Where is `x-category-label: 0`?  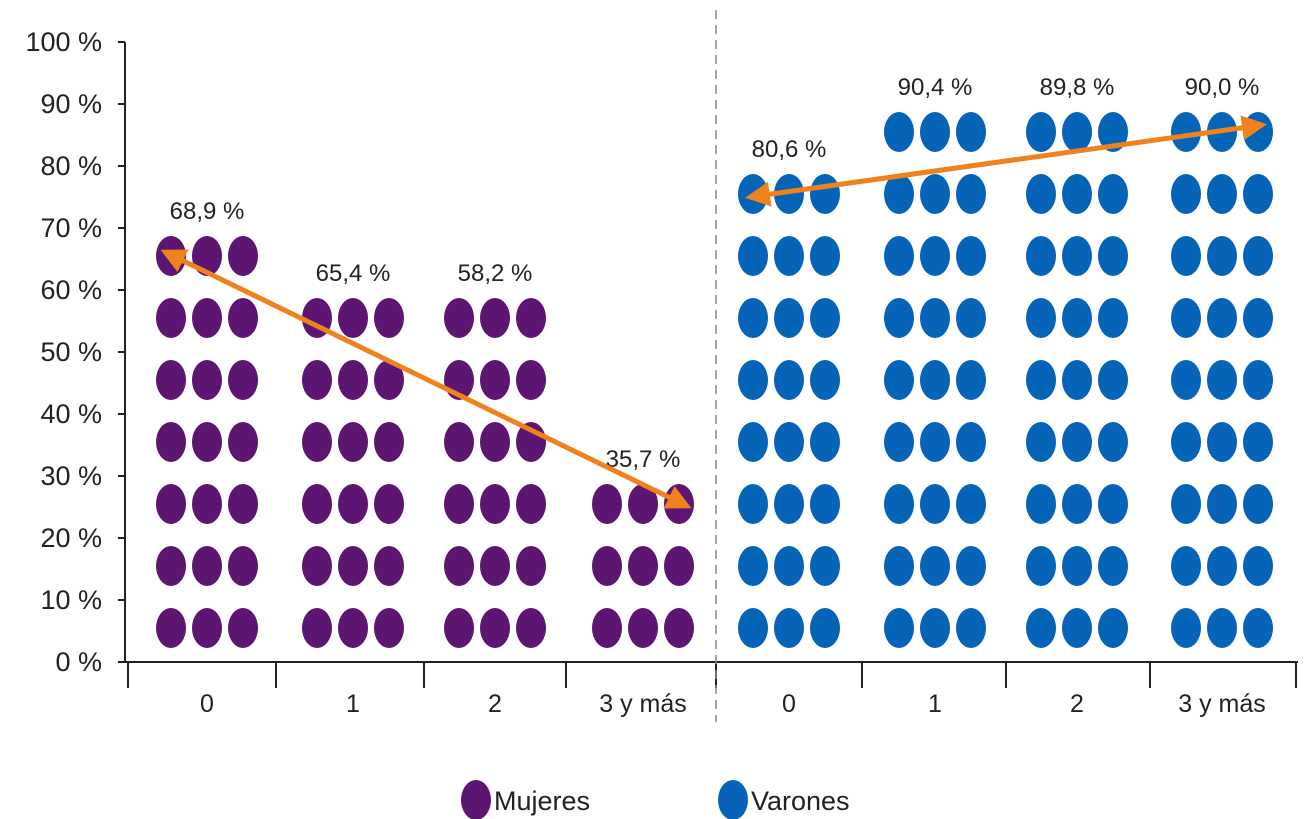
x-category-label: 0 is located at coordinates (207, 704).